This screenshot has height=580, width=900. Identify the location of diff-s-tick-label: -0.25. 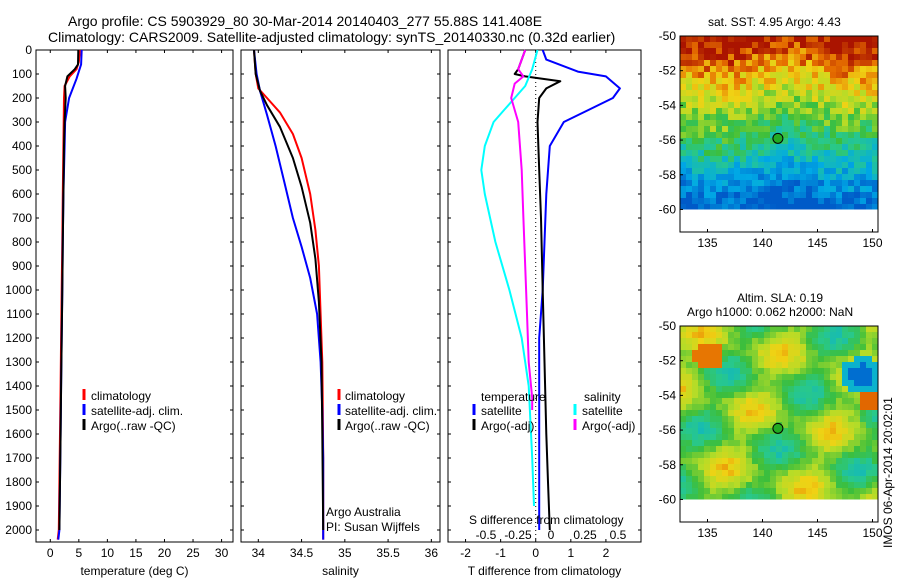
(518, 535).